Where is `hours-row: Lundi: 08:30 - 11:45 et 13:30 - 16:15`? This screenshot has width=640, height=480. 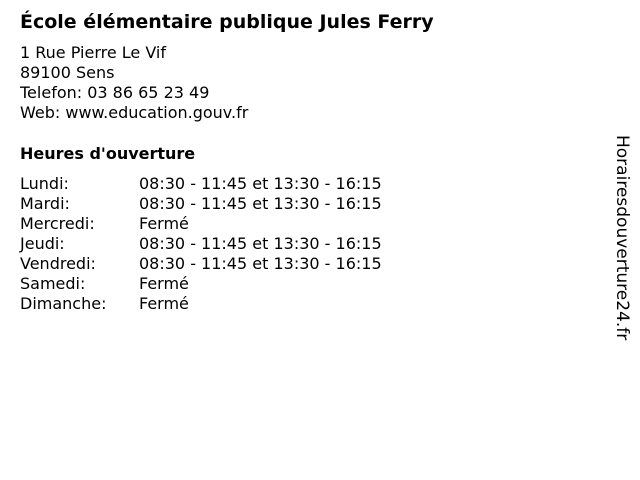
hours-row: Lundi: 08:30 - 11:45 et 13:30 - 16:15 is located at coordinates (201, 184).